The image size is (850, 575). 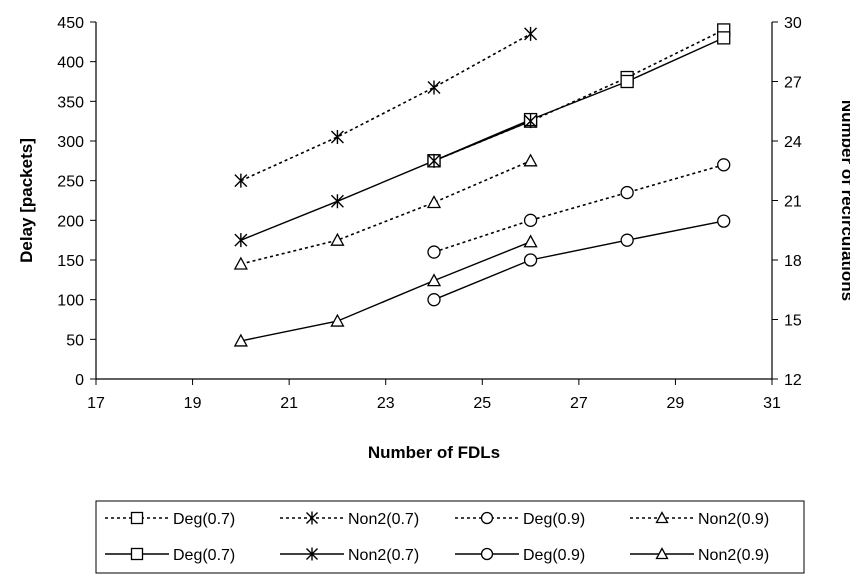 What do you see at coordinates (70, 23) in the screenshot?
I see `y-left-tick-label: 450` at bounding box center [70, 23].